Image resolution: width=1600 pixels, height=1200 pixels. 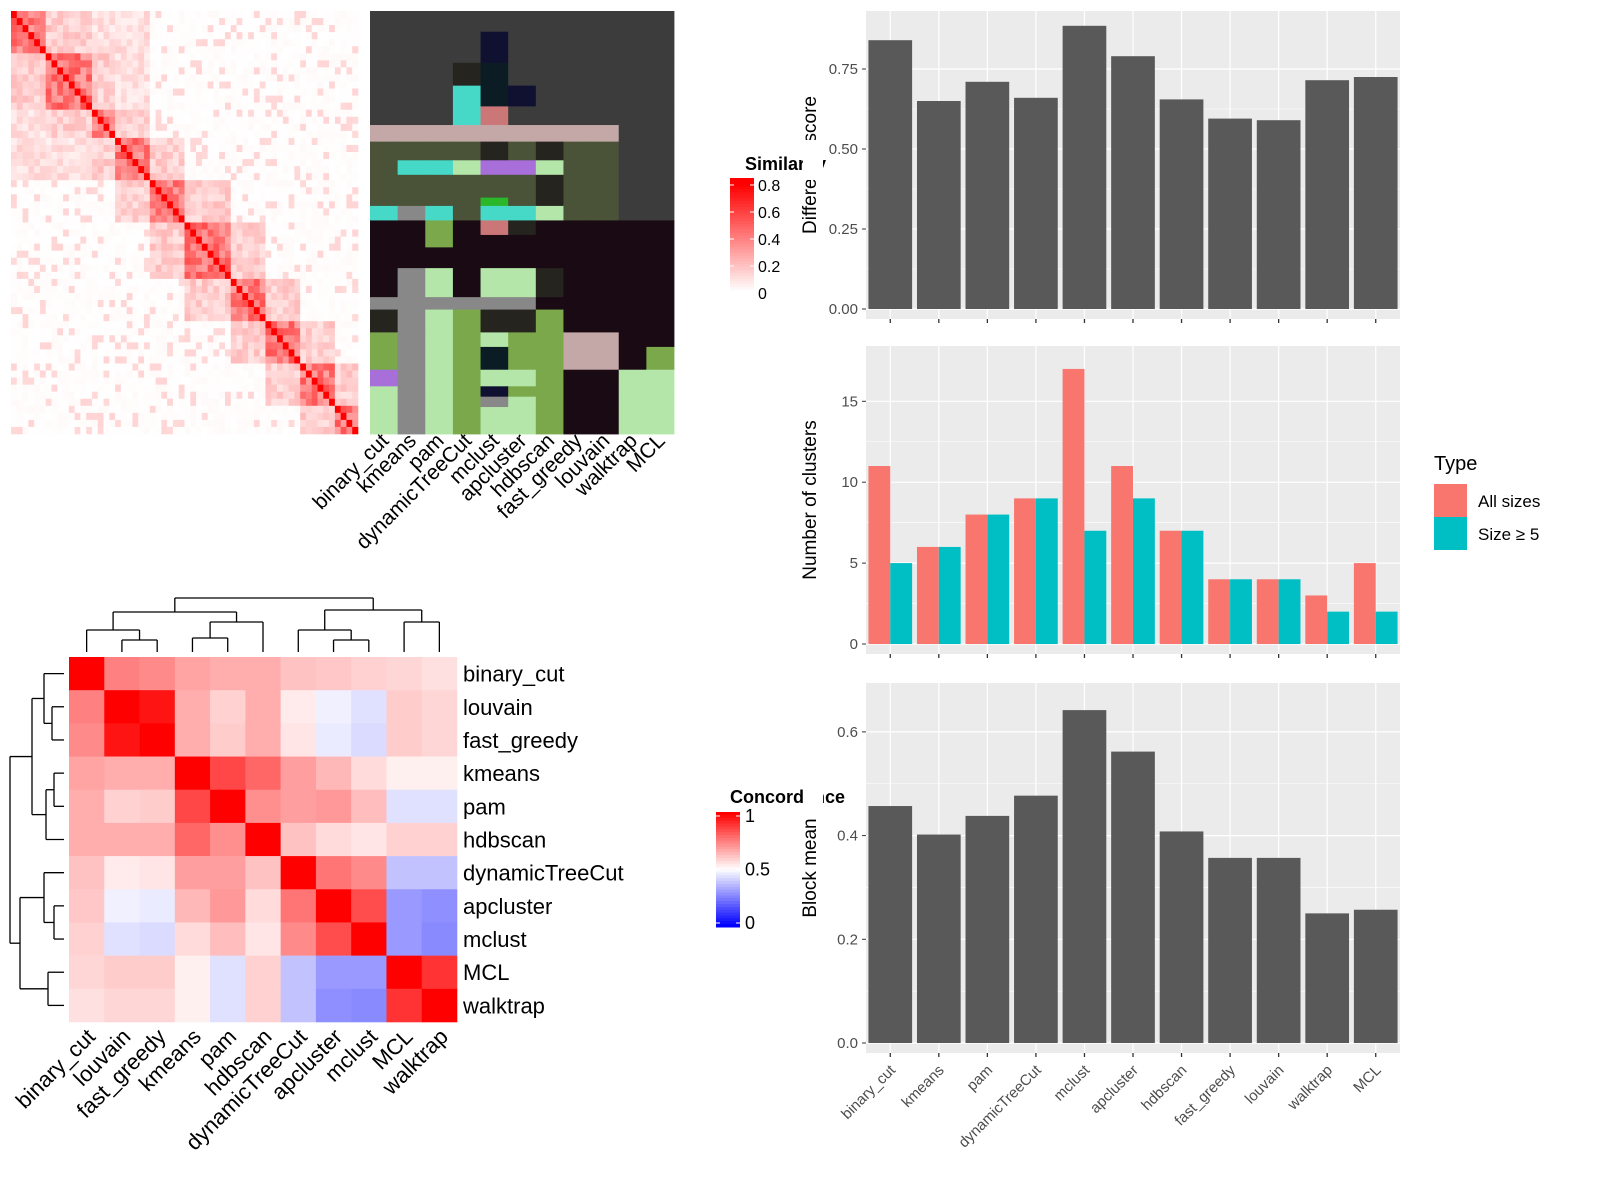 I want to click on legend-label: Size ≥ 5, so click(x=1508, y=534).